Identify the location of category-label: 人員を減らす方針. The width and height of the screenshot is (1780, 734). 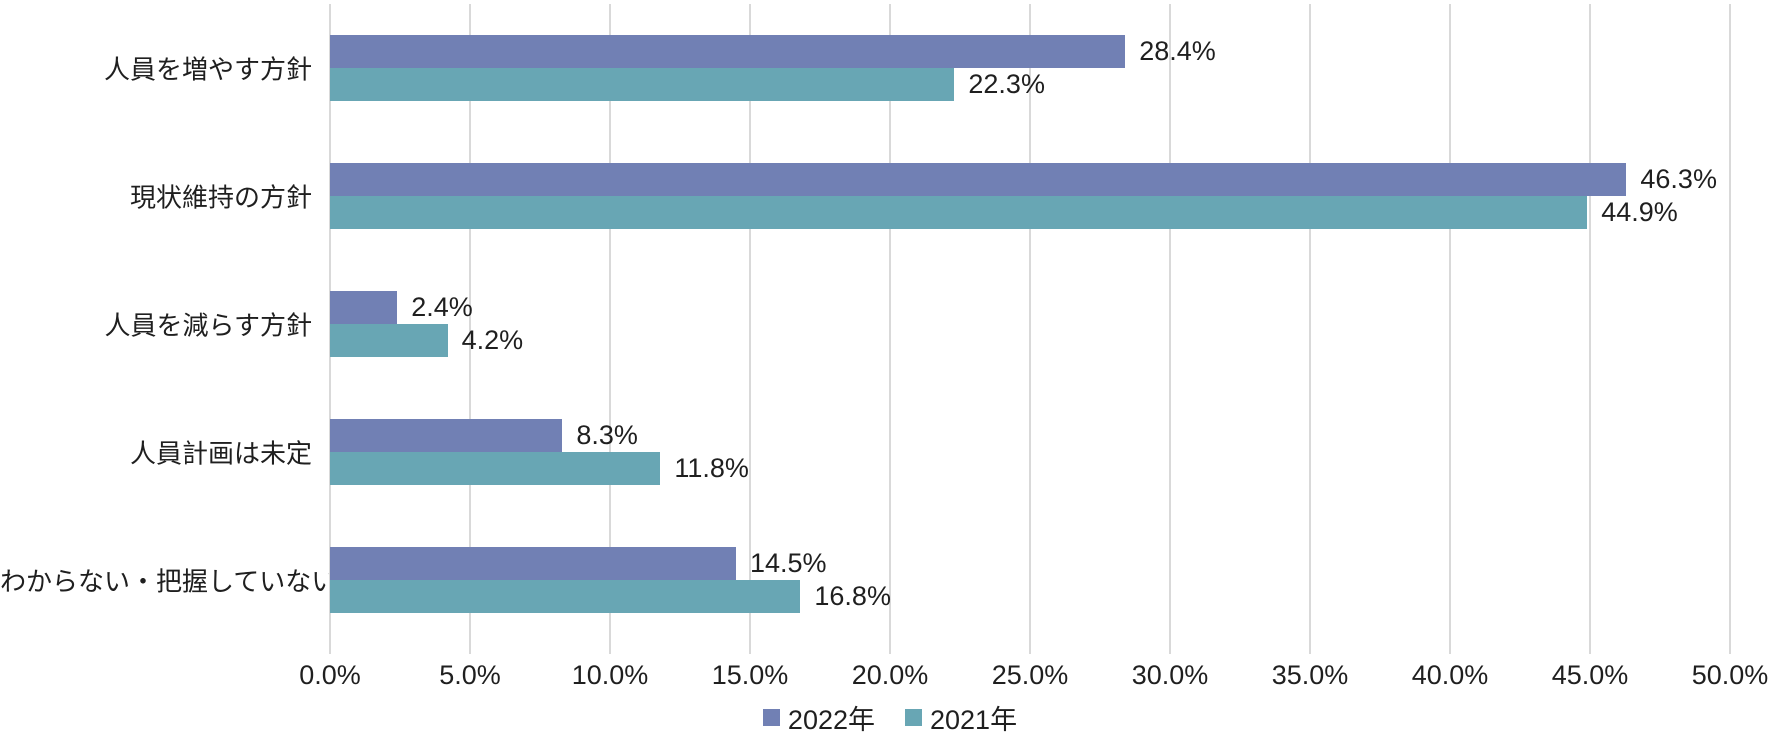
(208, 325).